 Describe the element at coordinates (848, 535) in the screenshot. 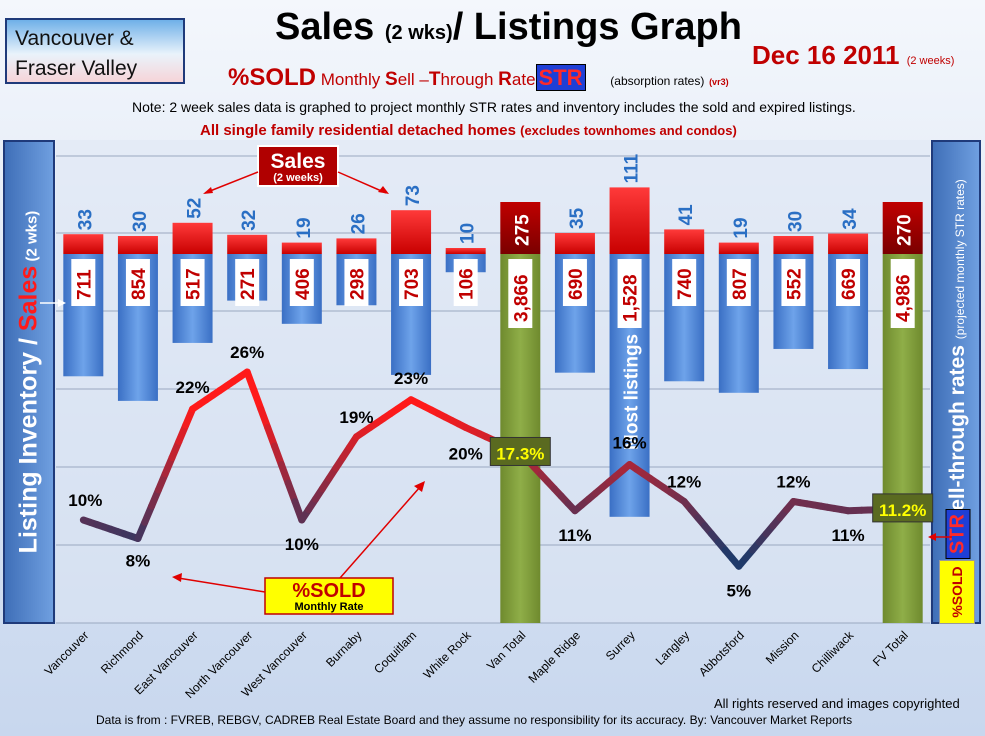

I see `pct-label-14: 11%` at that location.